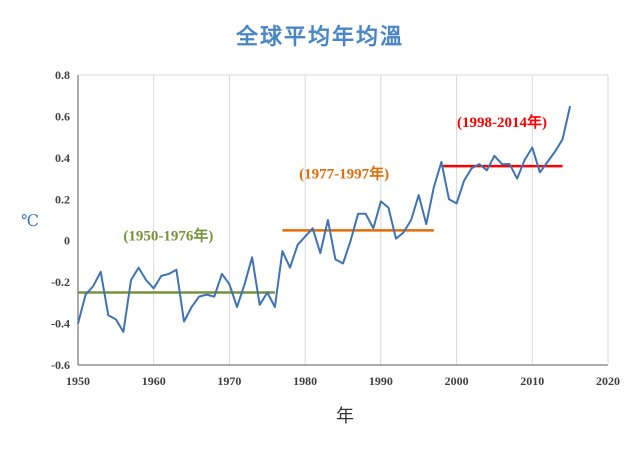  Describe the element at coordinates (344, 173) in the screenshot. I see `period-mean-label: (1977-1997年)` at that location.